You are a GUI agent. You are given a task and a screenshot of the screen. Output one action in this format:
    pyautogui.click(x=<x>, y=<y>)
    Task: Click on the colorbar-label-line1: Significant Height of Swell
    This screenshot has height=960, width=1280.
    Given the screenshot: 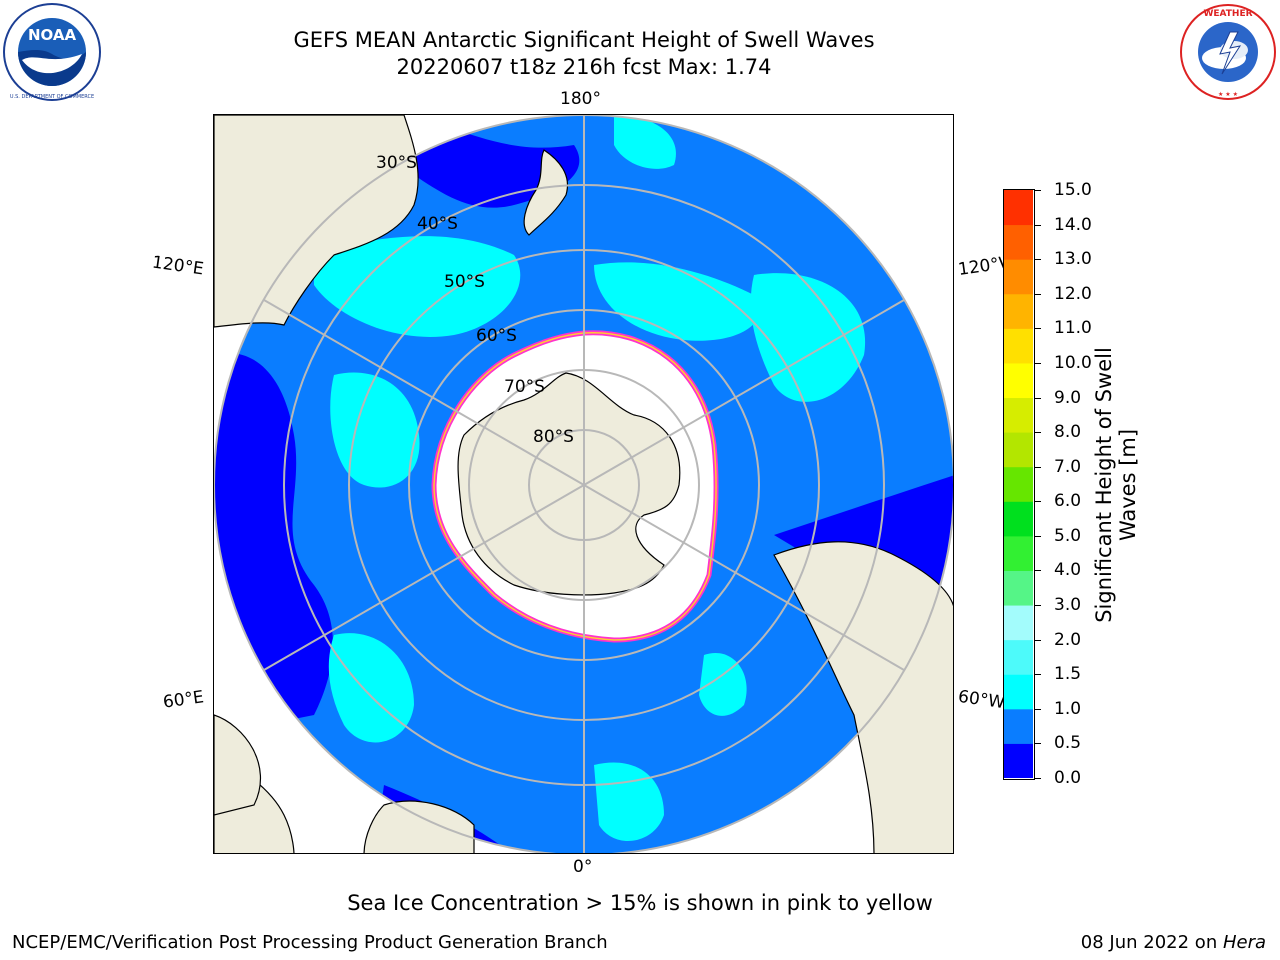 What is the action you would take?
    pyautogui.click(x=1104, y=485)
    